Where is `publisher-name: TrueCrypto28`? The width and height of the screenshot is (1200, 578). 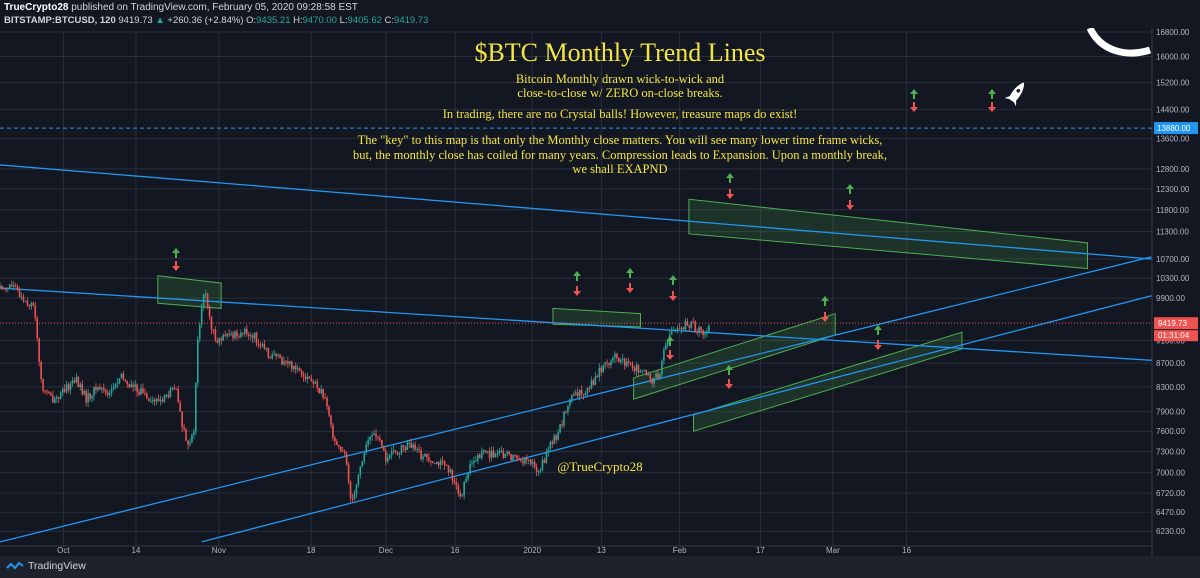 publisher-name: TrueCrypto28 is located at coordinates (36, 7).